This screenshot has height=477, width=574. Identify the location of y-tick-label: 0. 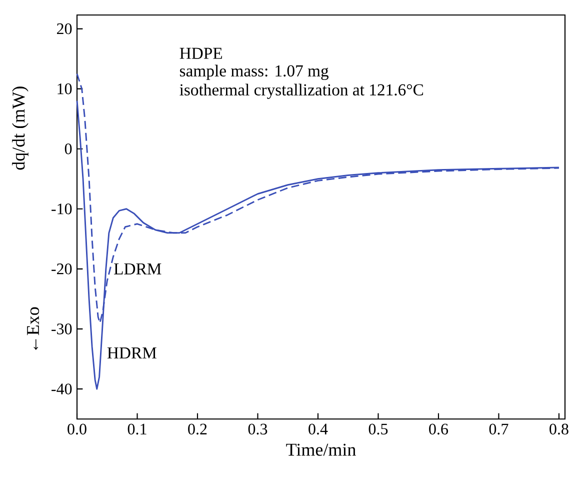
(68, 148).